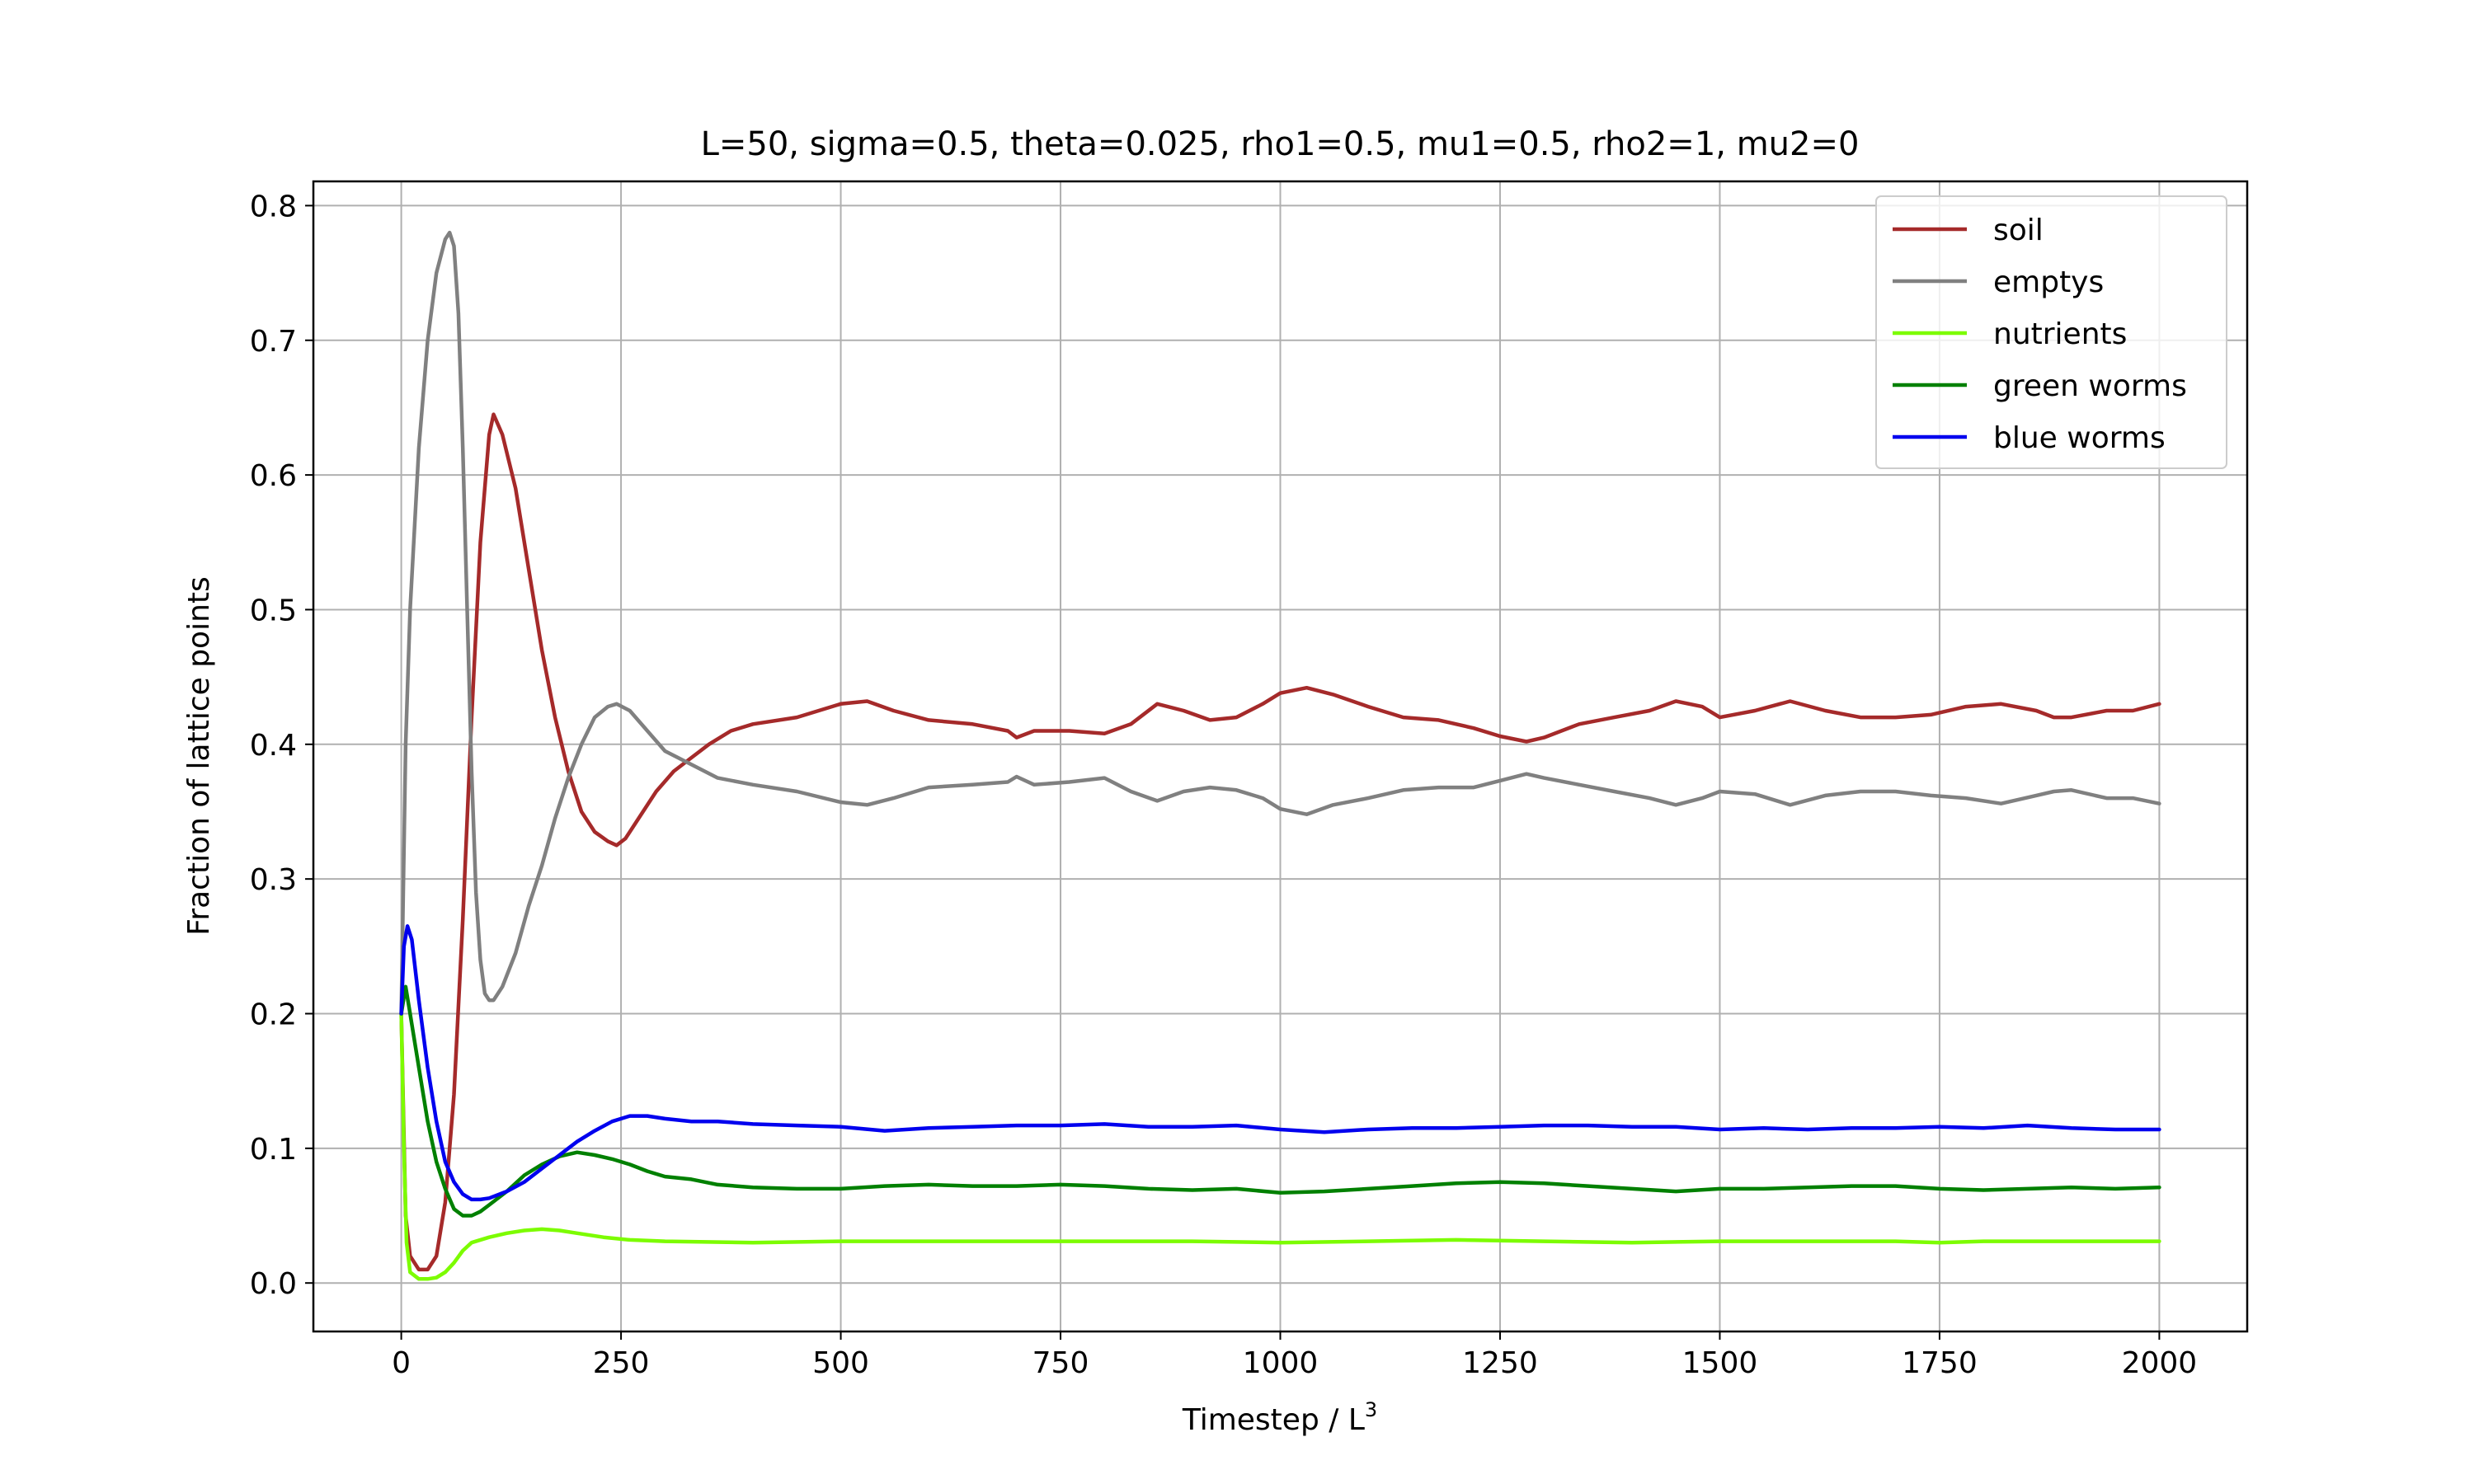  Describe the element at coordinates (401, 1363) in the screenshot. I see `x-tick-label: 0` at that location.